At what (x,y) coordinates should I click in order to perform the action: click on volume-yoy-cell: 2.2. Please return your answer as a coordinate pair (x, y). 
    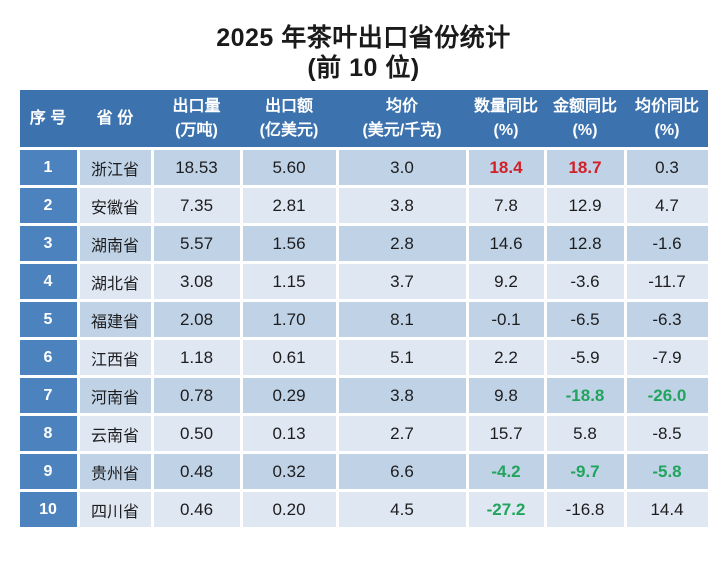
    Looking at the image, I should click on (506, 357).